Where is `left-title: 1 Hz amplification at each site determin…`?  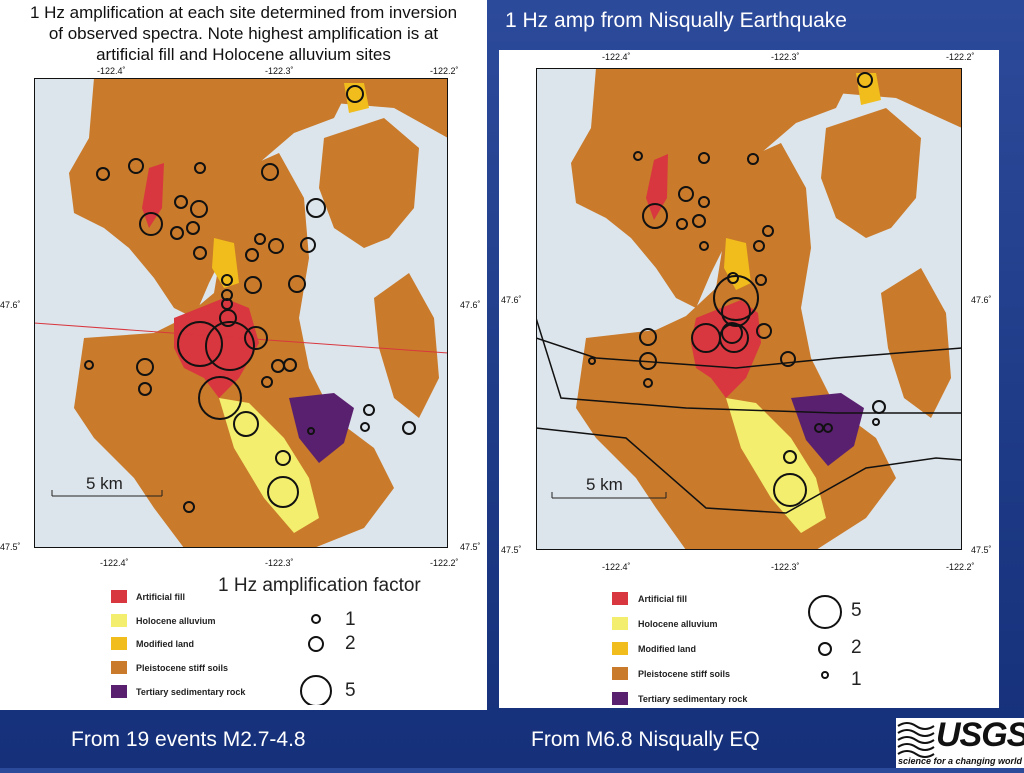
left-title: 1 Hz amplification at each site determin… is located at coordinates (243, 33).